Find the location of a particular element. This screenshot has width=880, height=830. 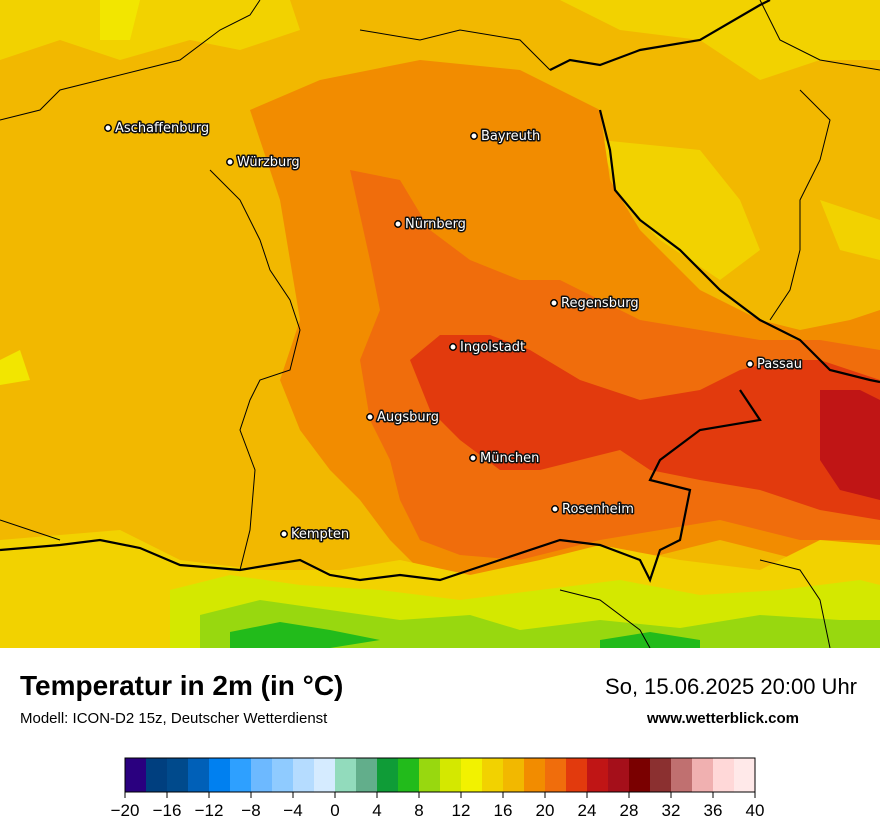

city-label: Nürnberg is located at coordinates (435, 224).